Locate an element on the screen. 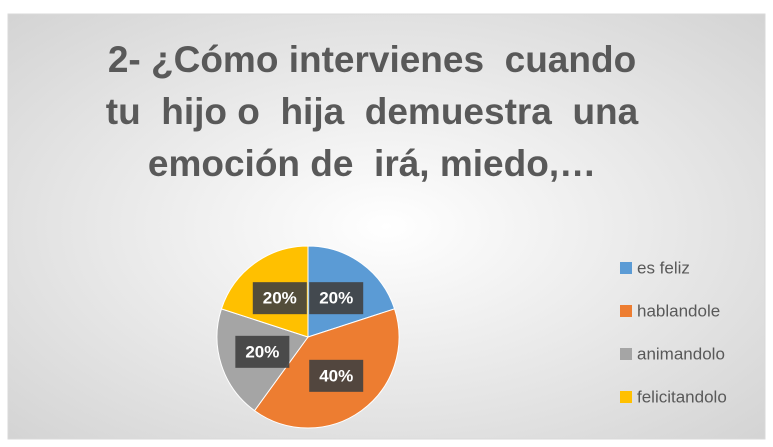  legend-label: hablandole is located at coordinates (678, 310).